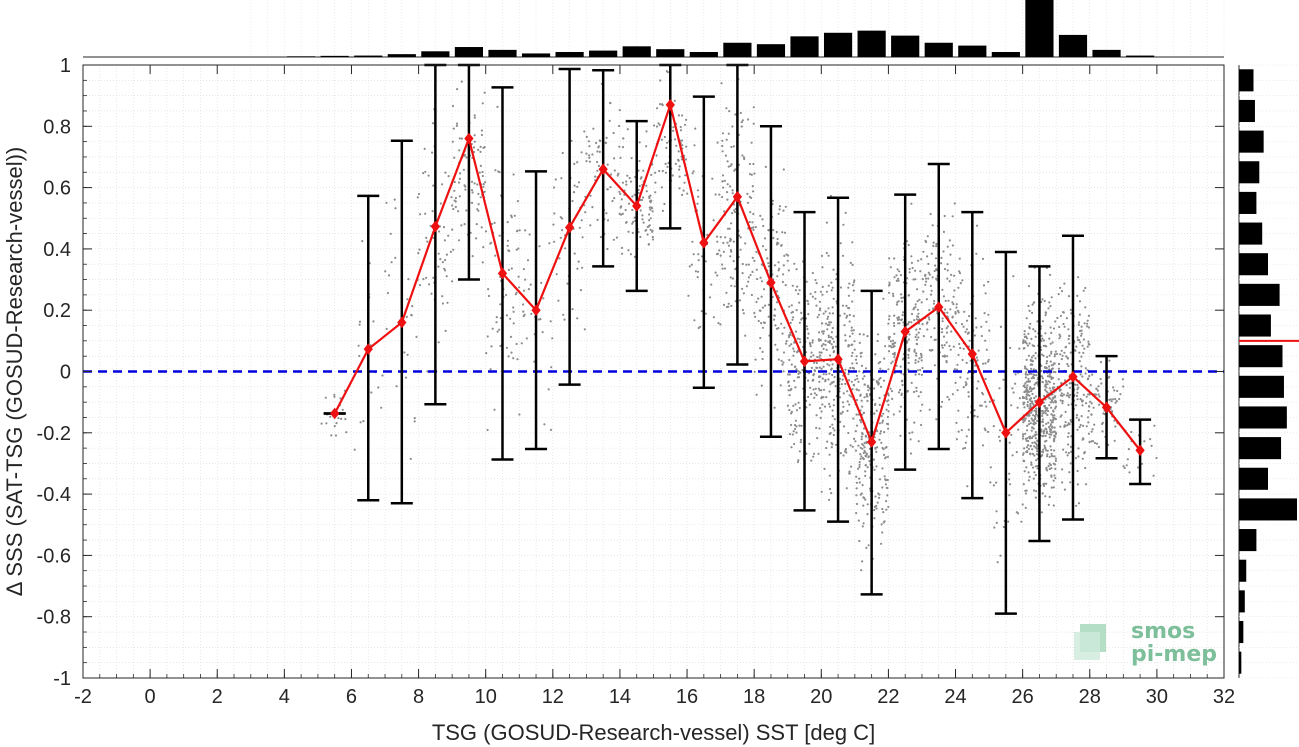 The image size is (1299, 747). Describe the element at coordinates (737, 196) in the screenshot. I see `mean-point` at that location.